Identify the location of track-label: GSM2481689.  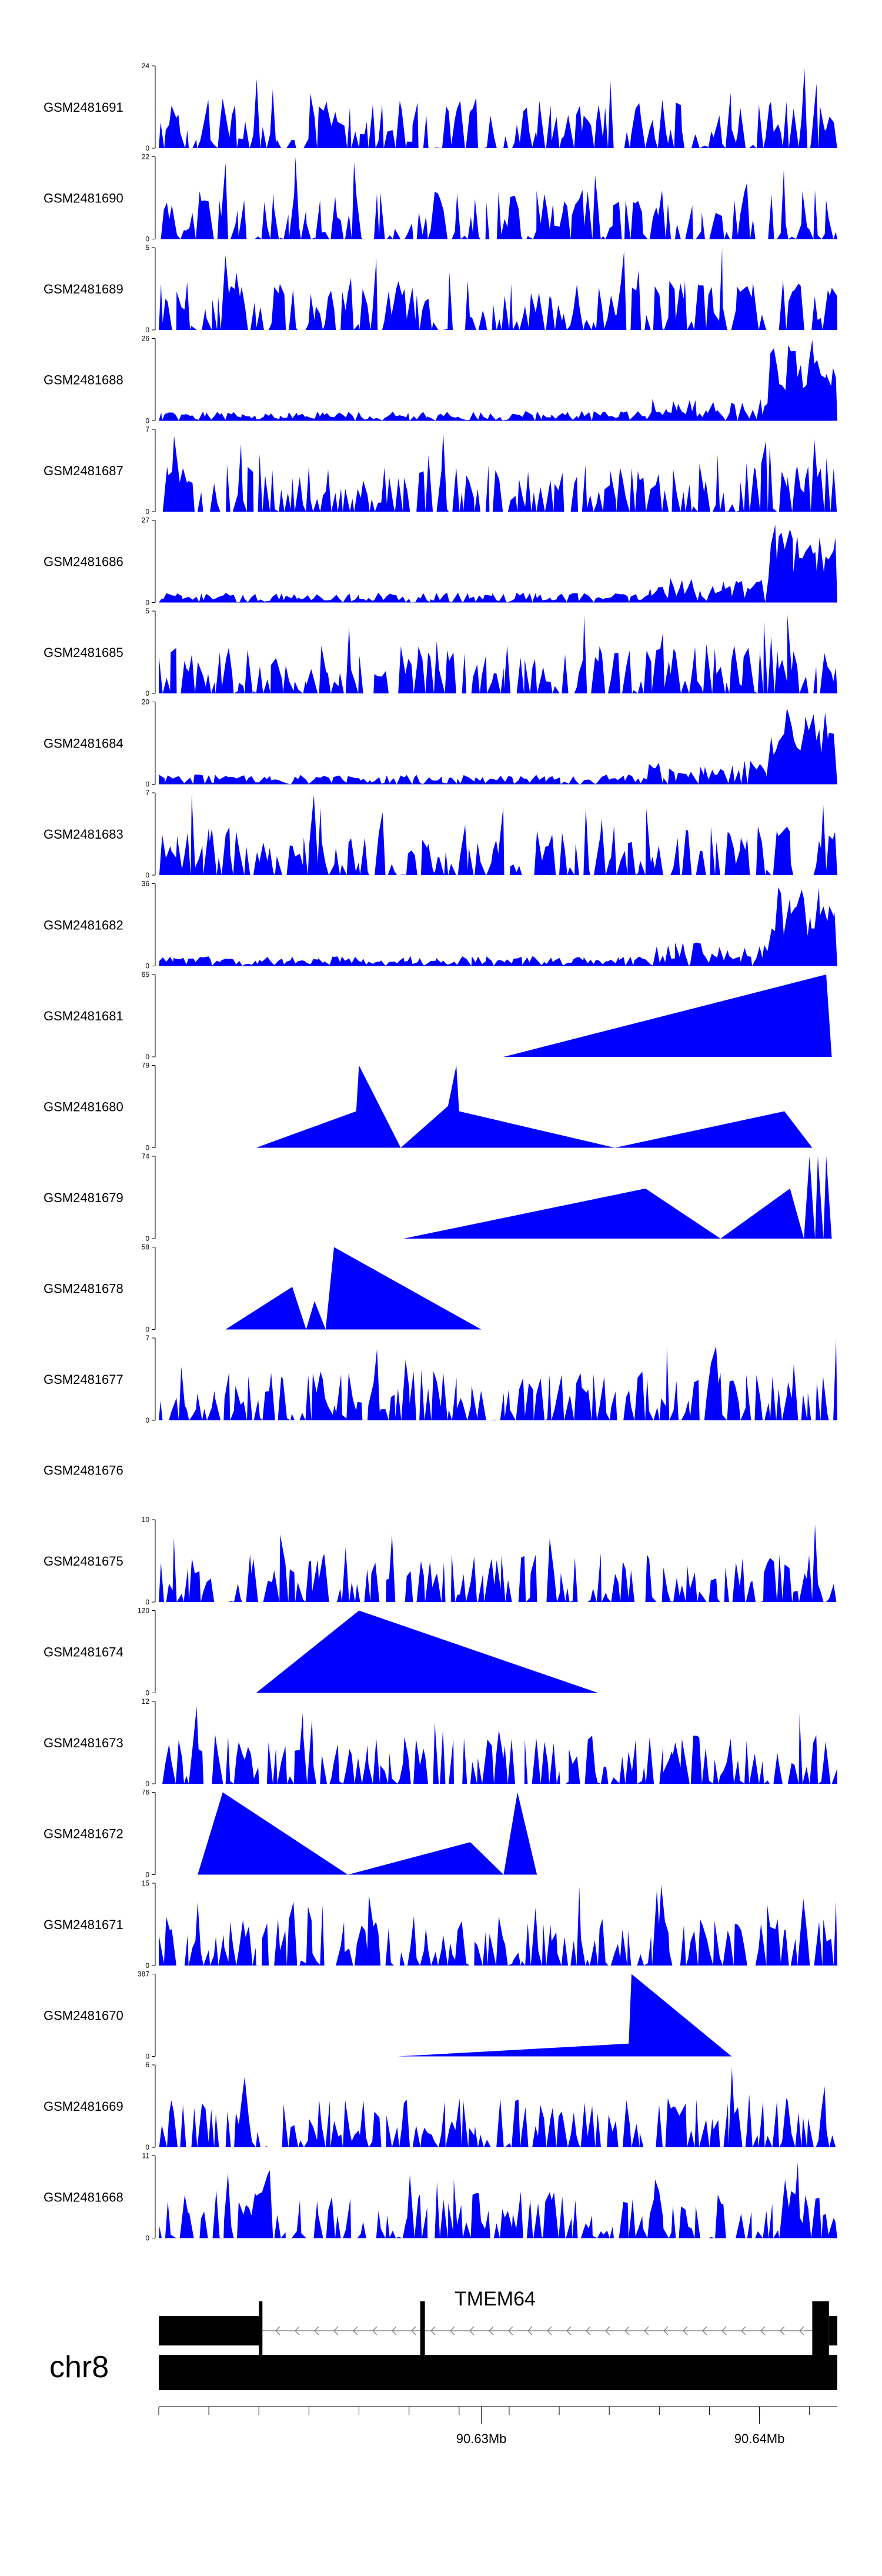
(83, 289).